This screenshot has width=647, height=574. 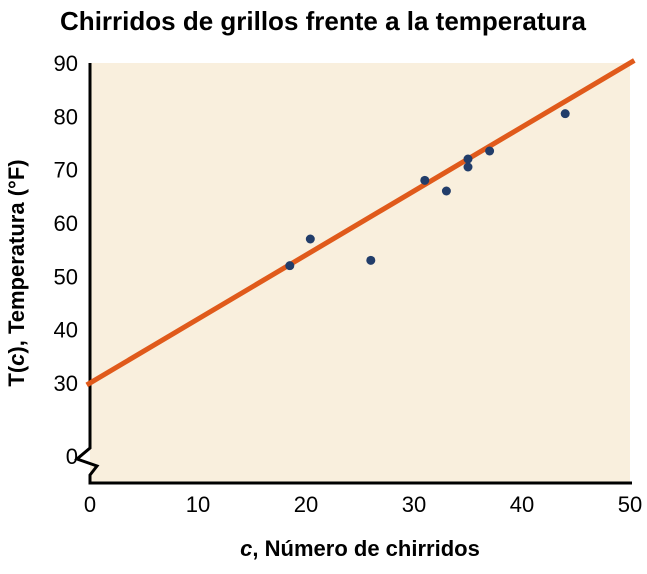 What do you see at coordinates (66, 223) in the screenshot?
I see `y-tick-label: 60` at bounding box center [66, 223].